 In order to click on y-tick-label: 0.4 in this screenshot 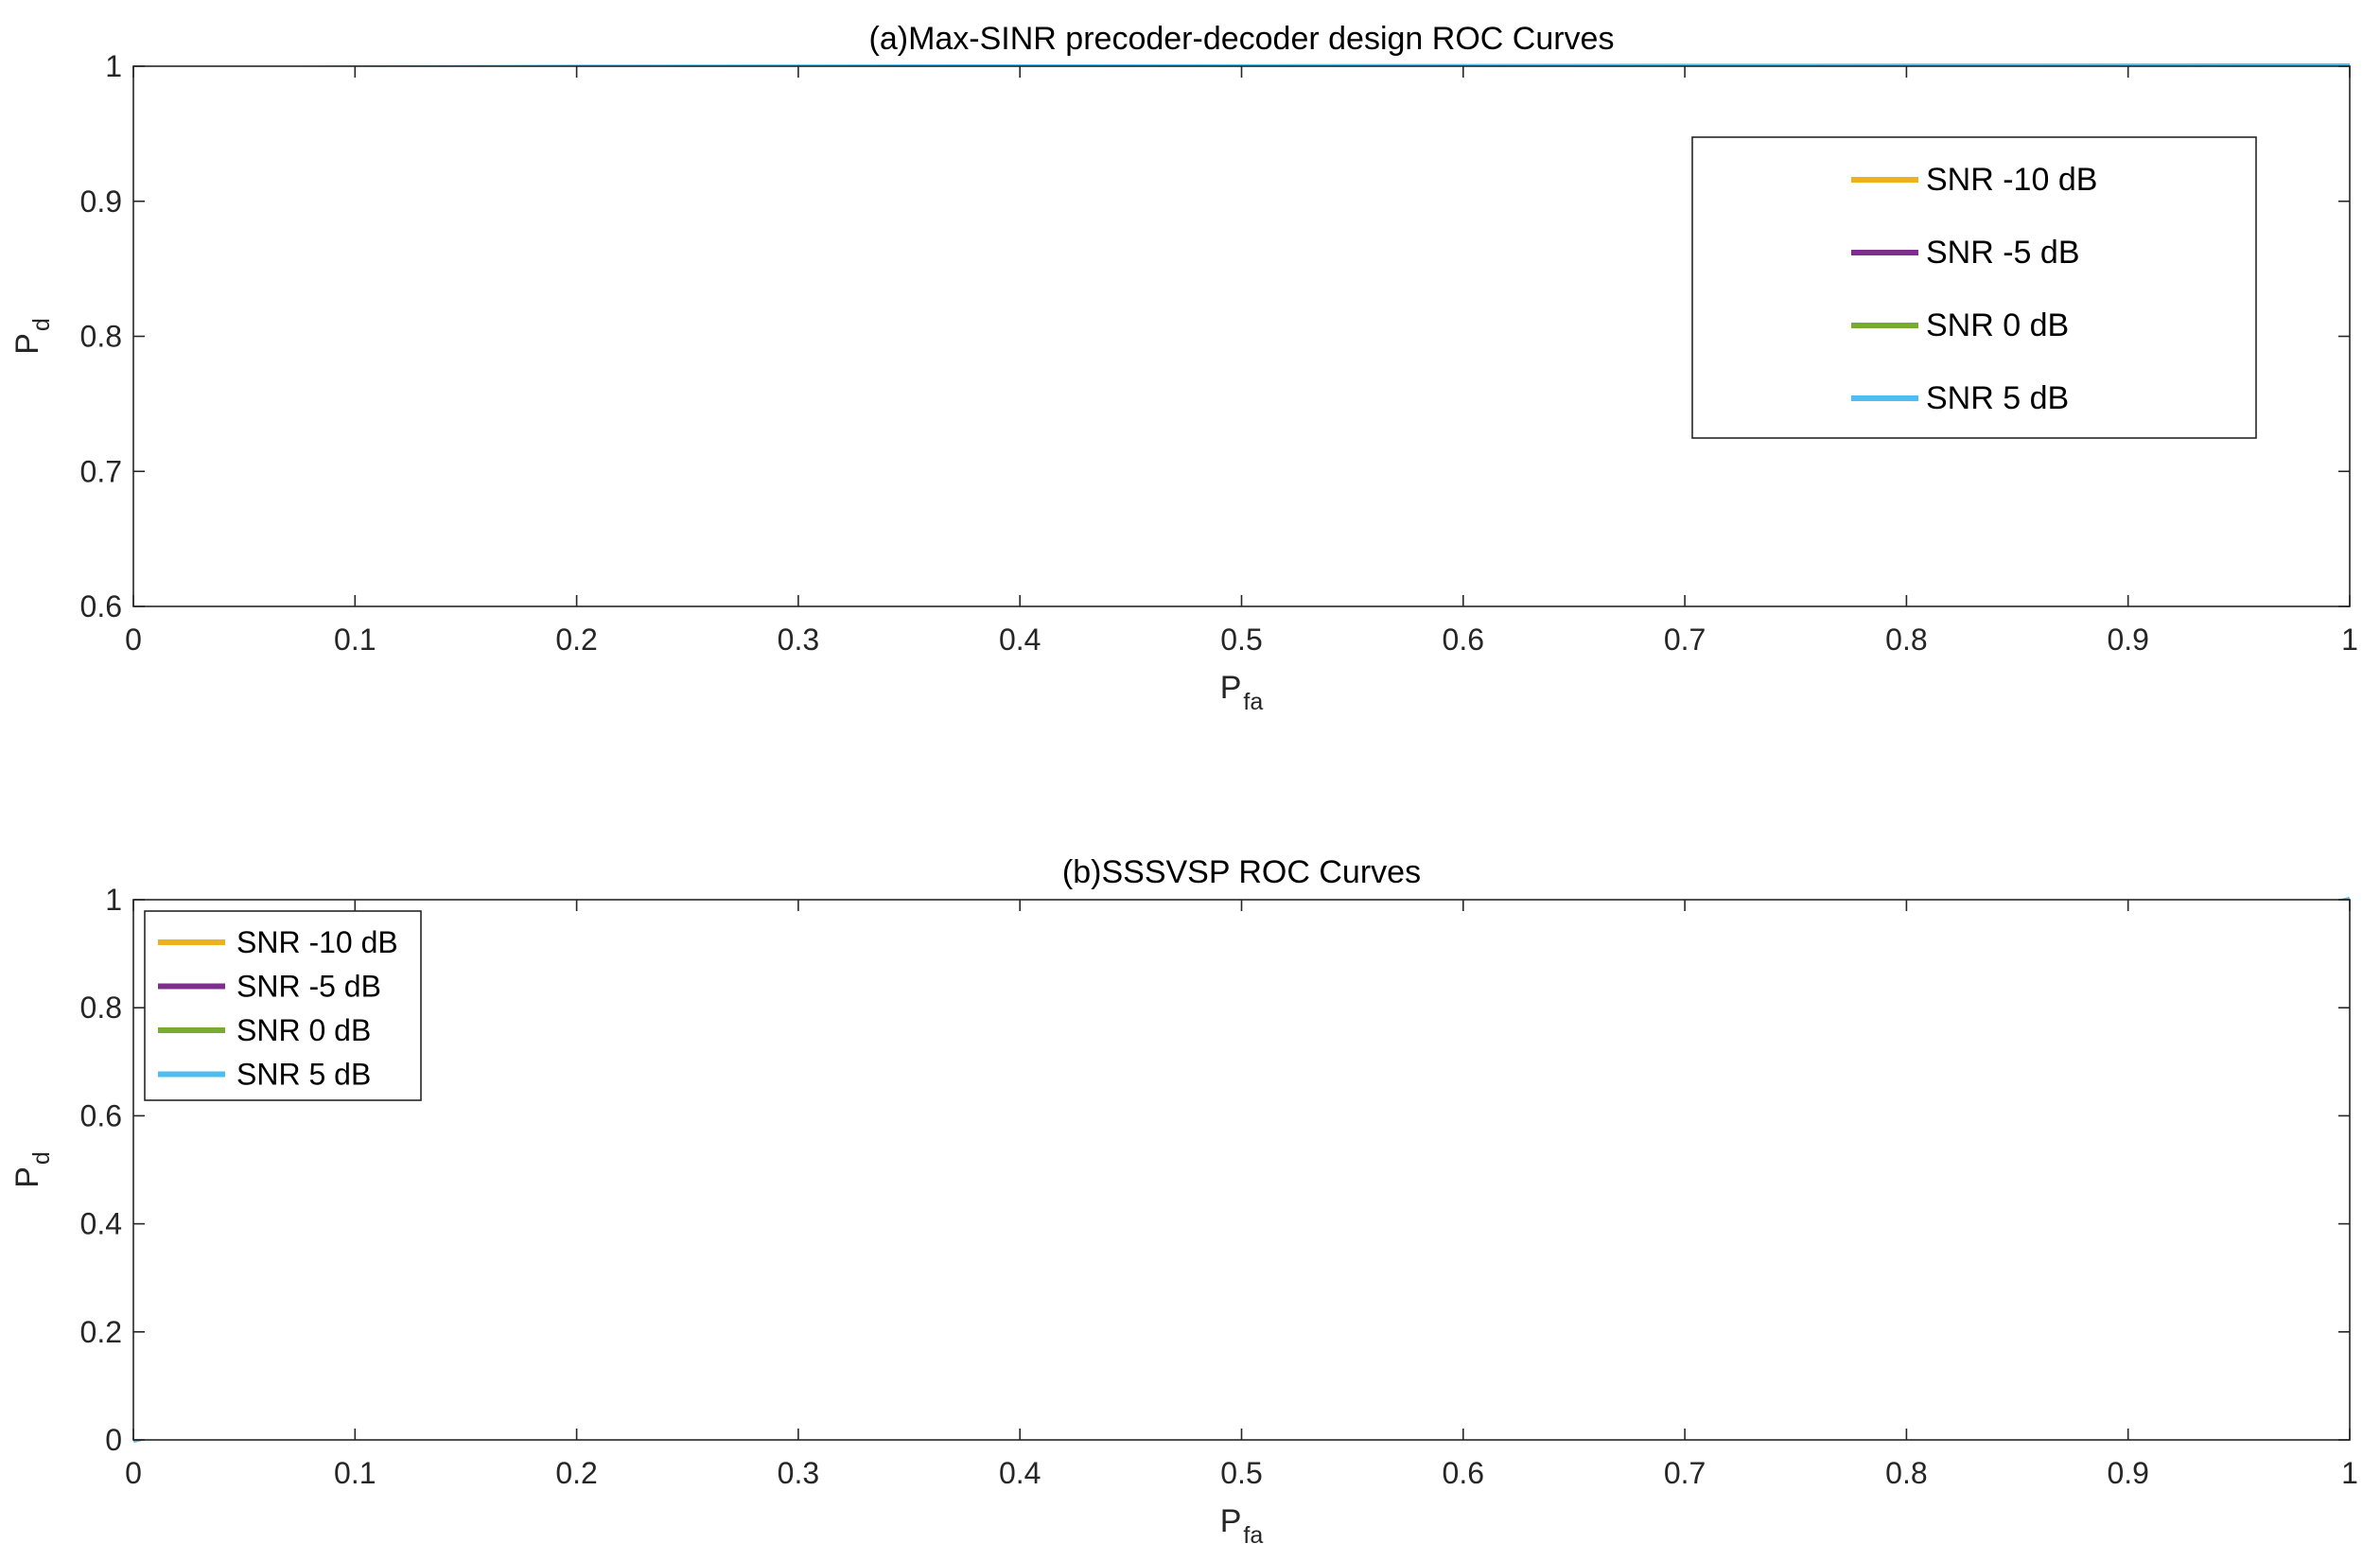, I will do `click(101, 1224)`.